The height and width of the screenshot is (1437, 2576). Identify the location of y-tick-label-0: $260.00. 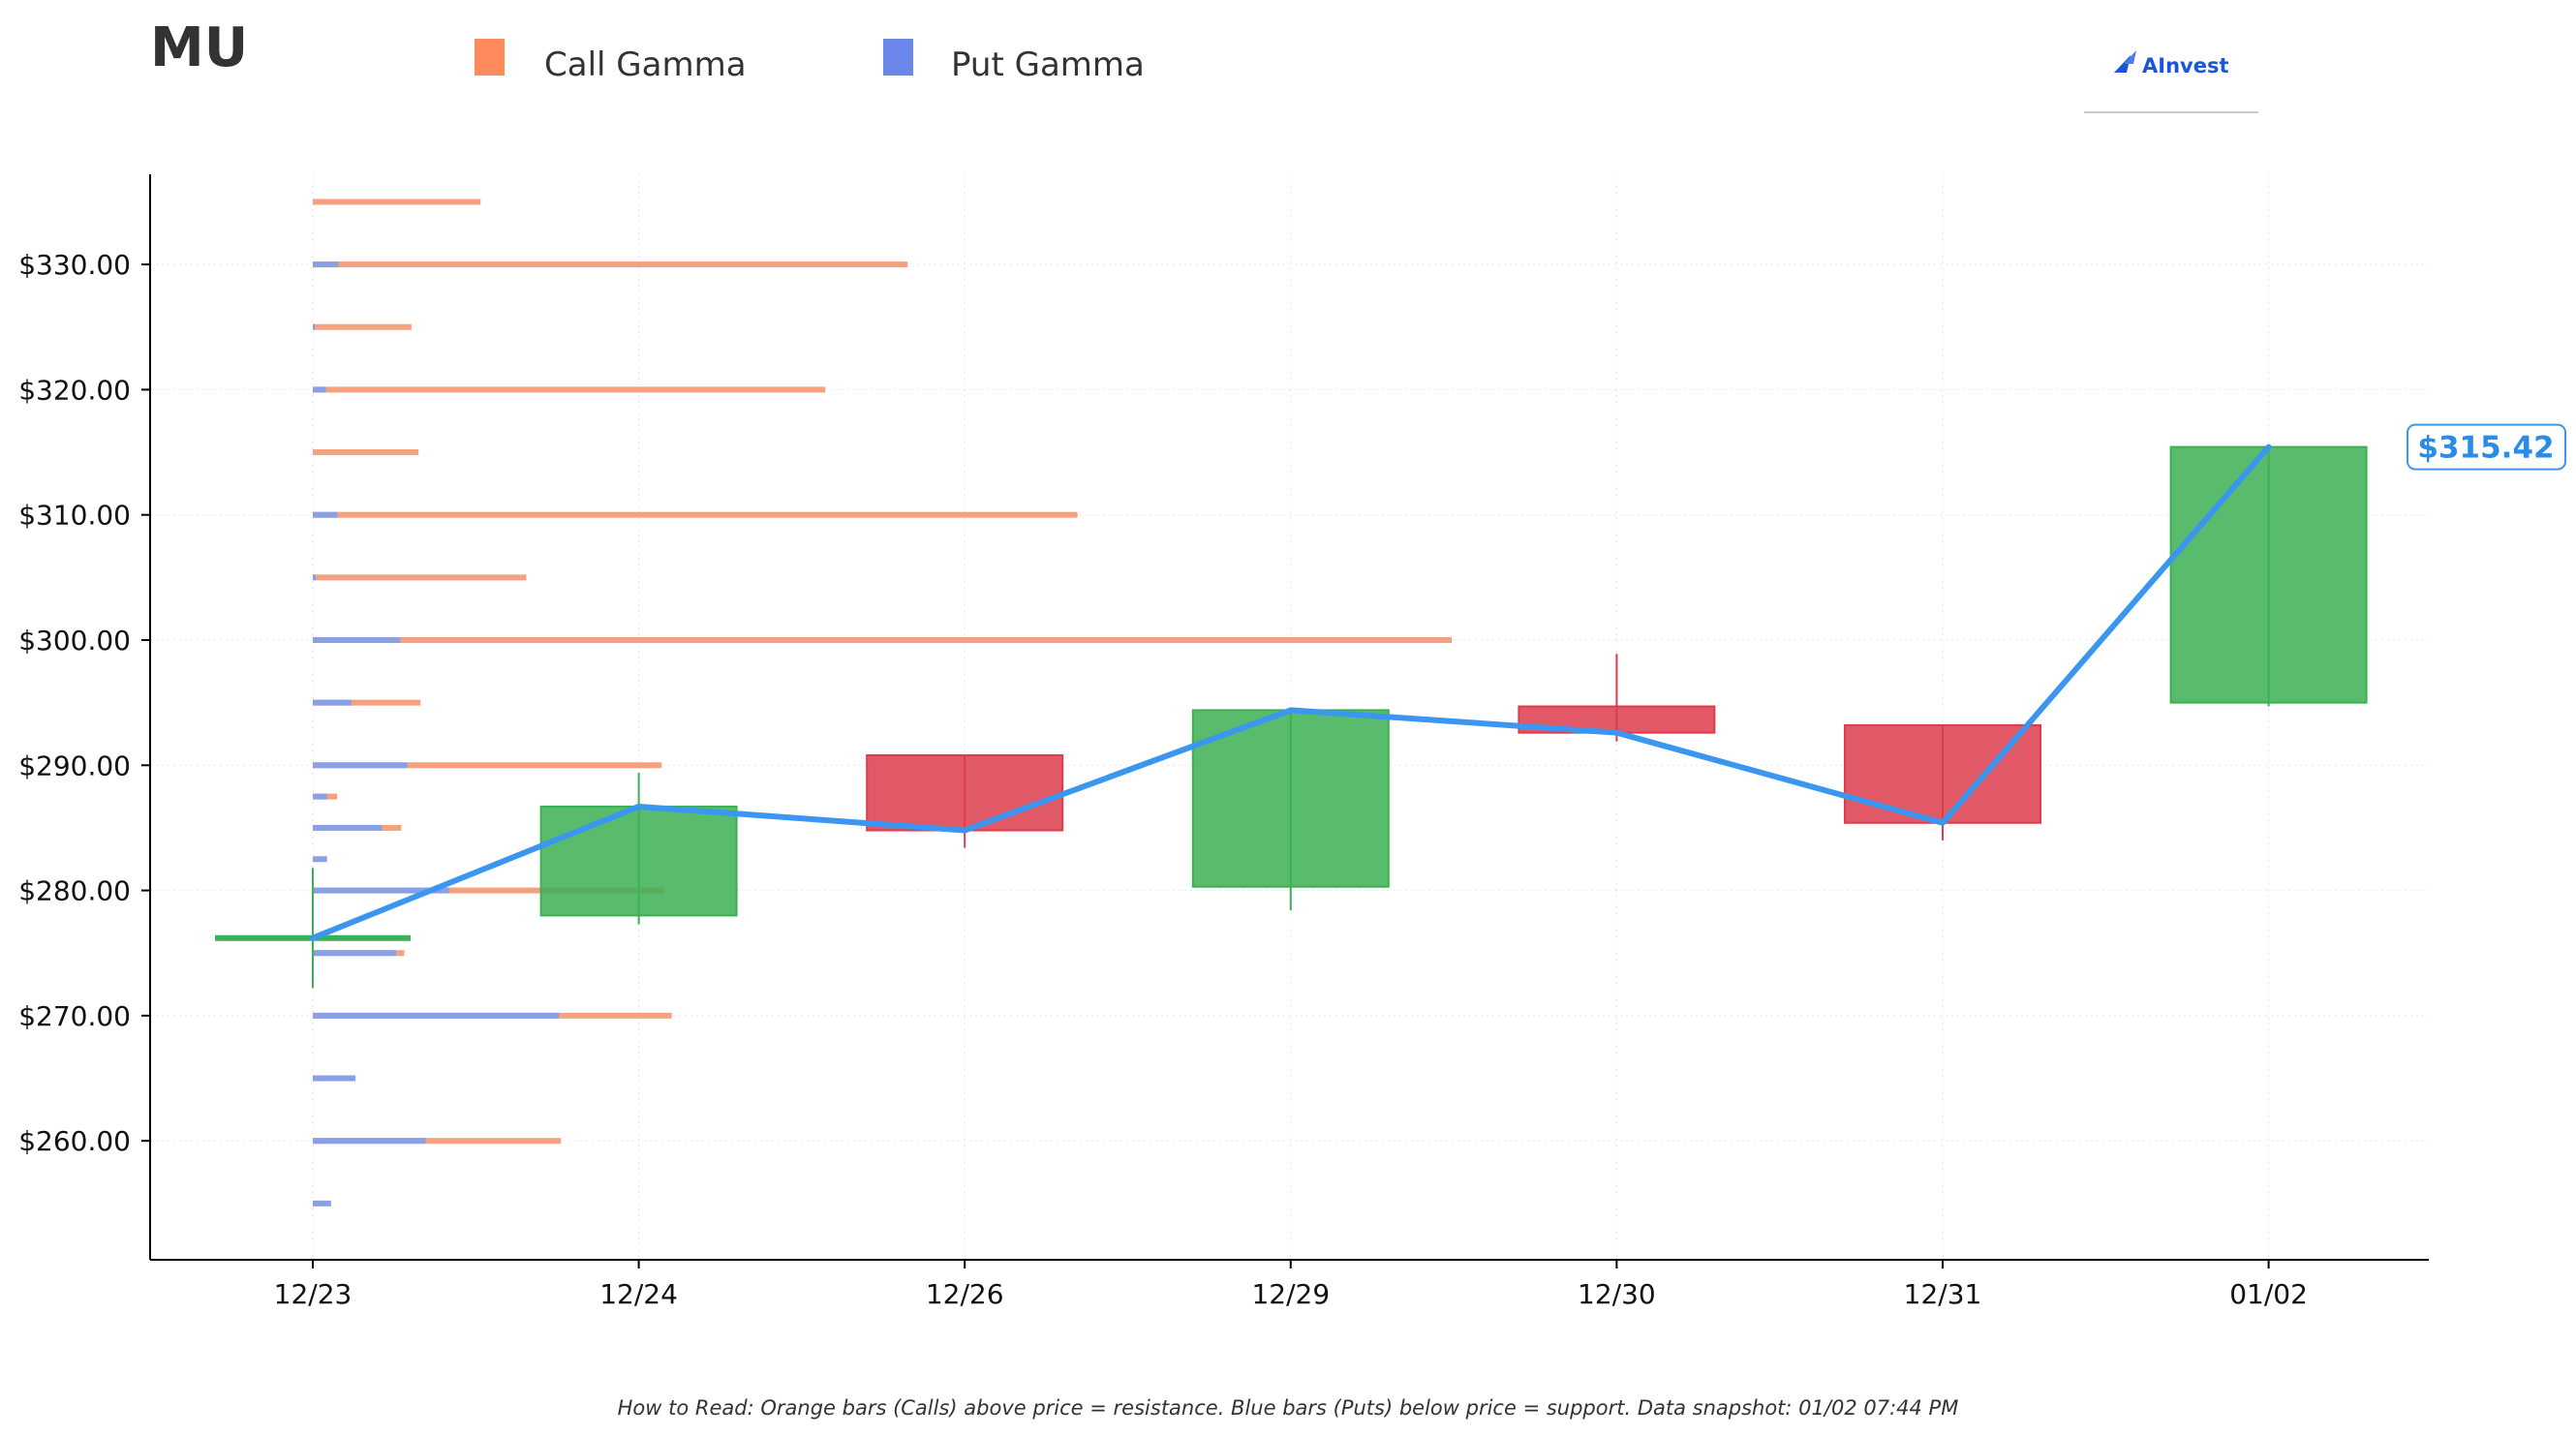
(74, 1141).